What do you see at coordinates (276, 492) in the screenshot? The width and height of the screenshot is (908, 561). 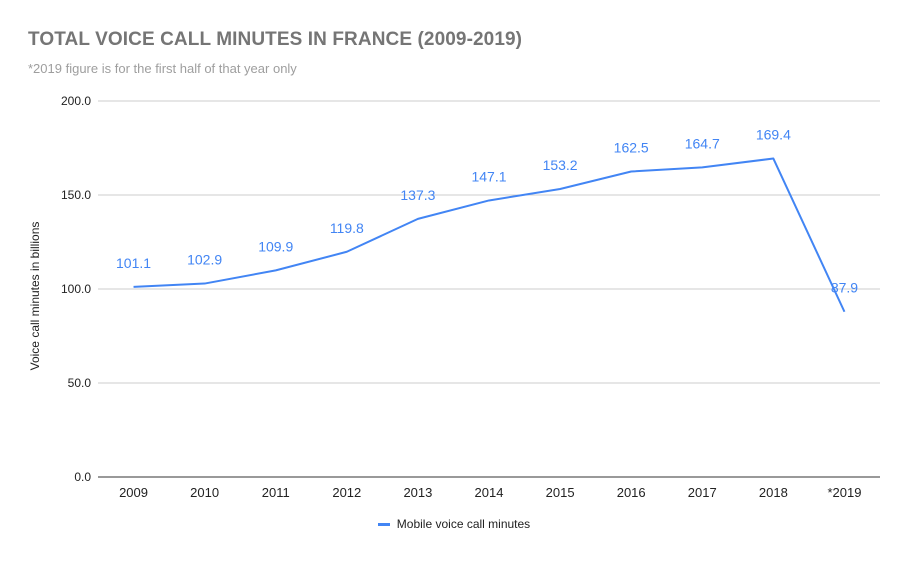 I see `x-tick-label: 2011` at bounding box center [276, 492].